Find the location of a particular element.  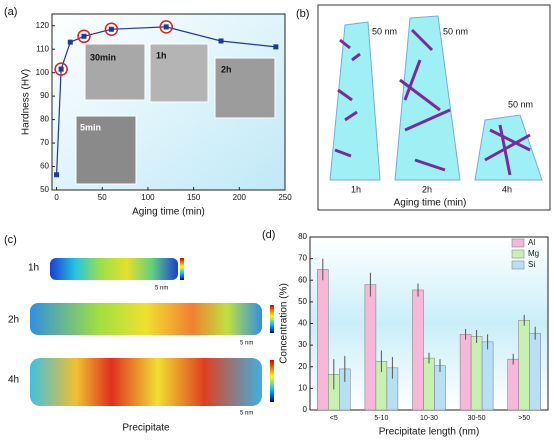

axis-label: Aging time (min) is located at coordinates (430, 203).